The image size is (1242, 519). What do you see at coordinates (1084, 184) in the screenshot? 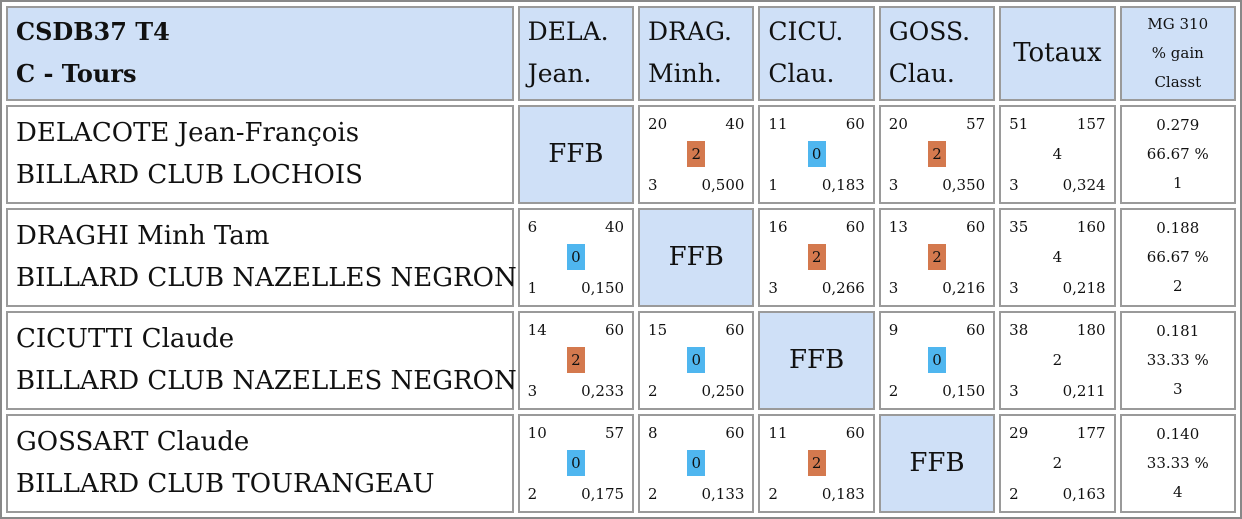
I see `total-average: 0,324` at bounding box center [1084, 184].